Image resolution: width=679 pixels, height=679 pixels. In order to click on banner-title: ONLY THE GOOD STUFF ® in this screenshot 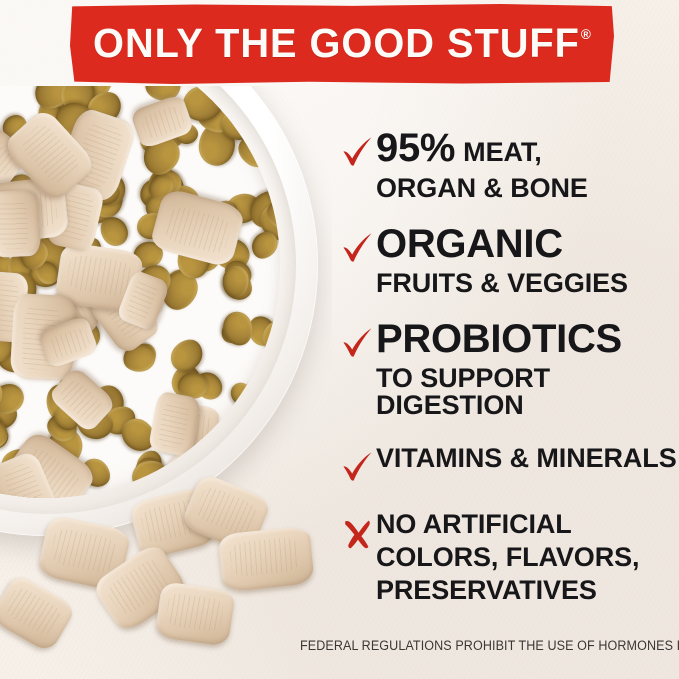, I will do `click(342, 44)`.